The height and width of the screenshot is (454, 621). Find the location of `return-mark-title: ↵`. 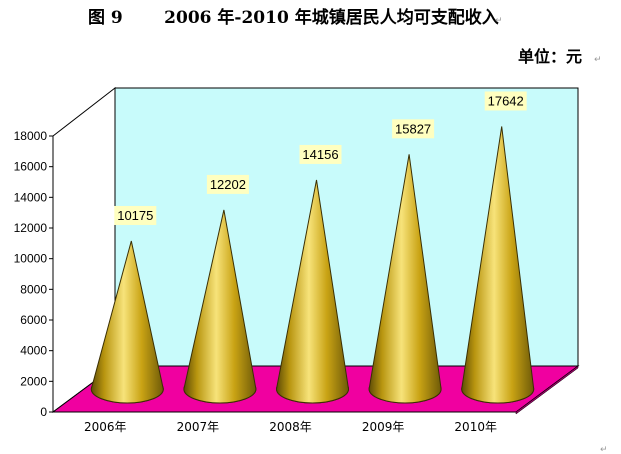

return-mark-title: ↵ is located at coordinates (499, 21).